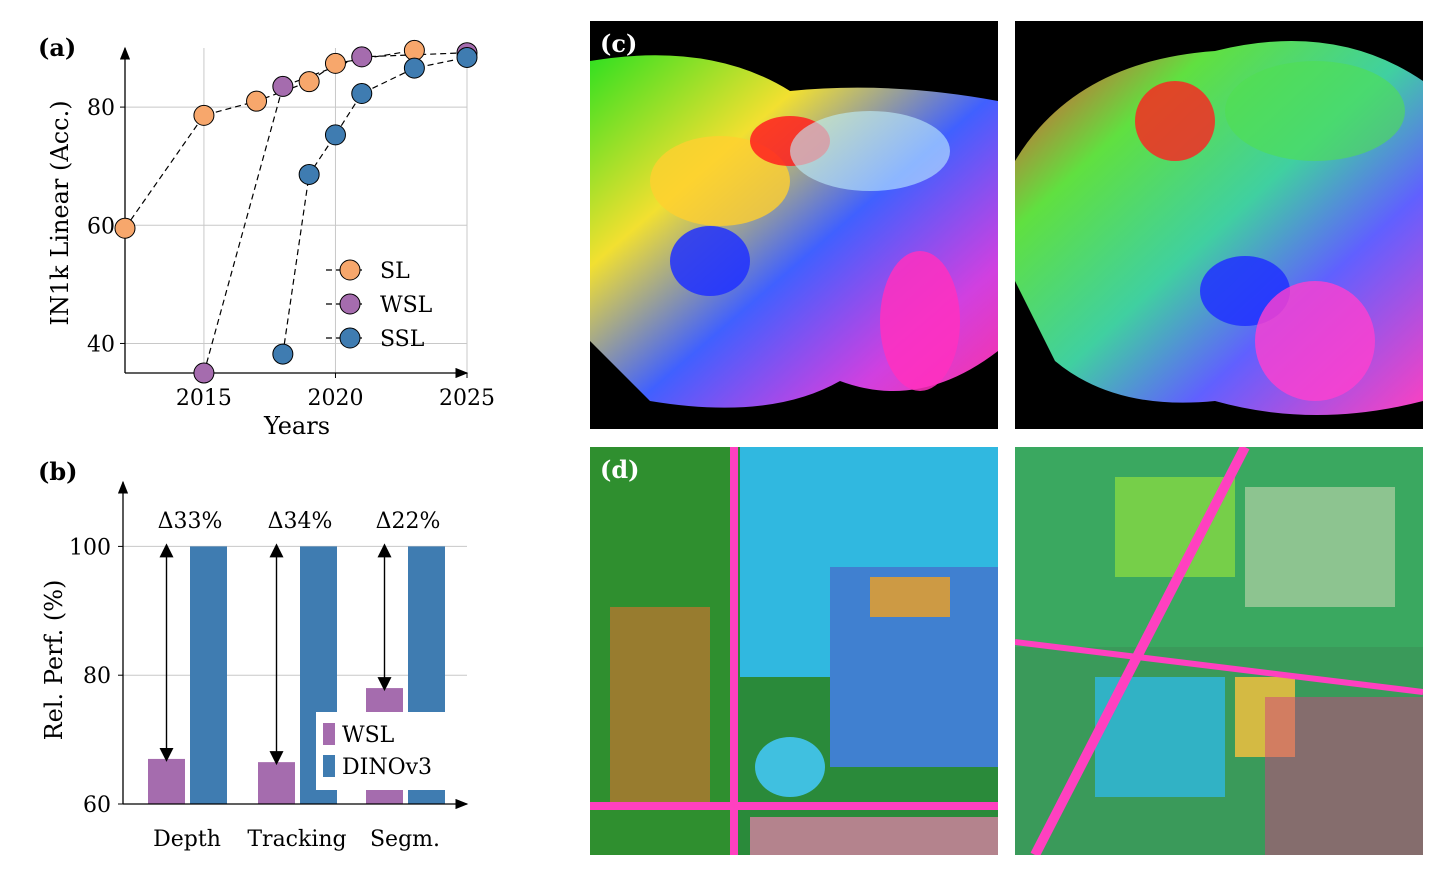 The image size is (1456, 876). Describe the element at coordinates (97, 676) in the screenshot. I see `chart-b-ytick-label: 80` at that location.